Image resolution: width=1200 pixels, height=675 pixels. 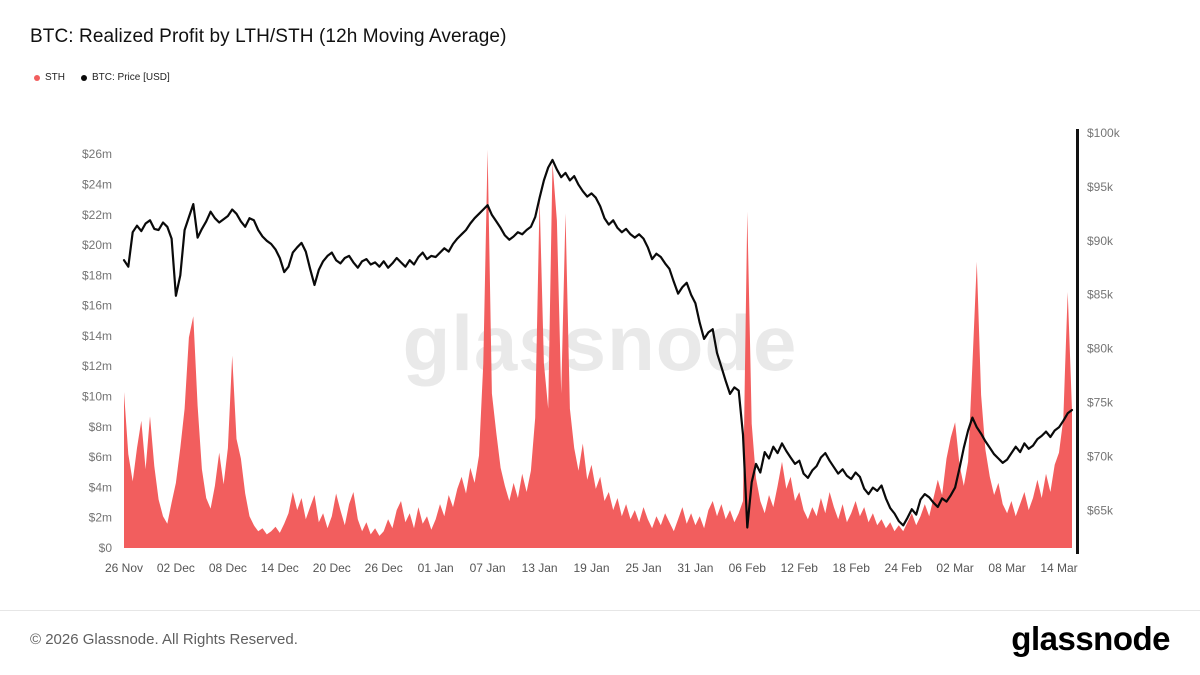 What do you see at coordinates (100, 518) in the screenshot?
I see `left-axis-tick-label: $2m` at bounding box center [100, 518].